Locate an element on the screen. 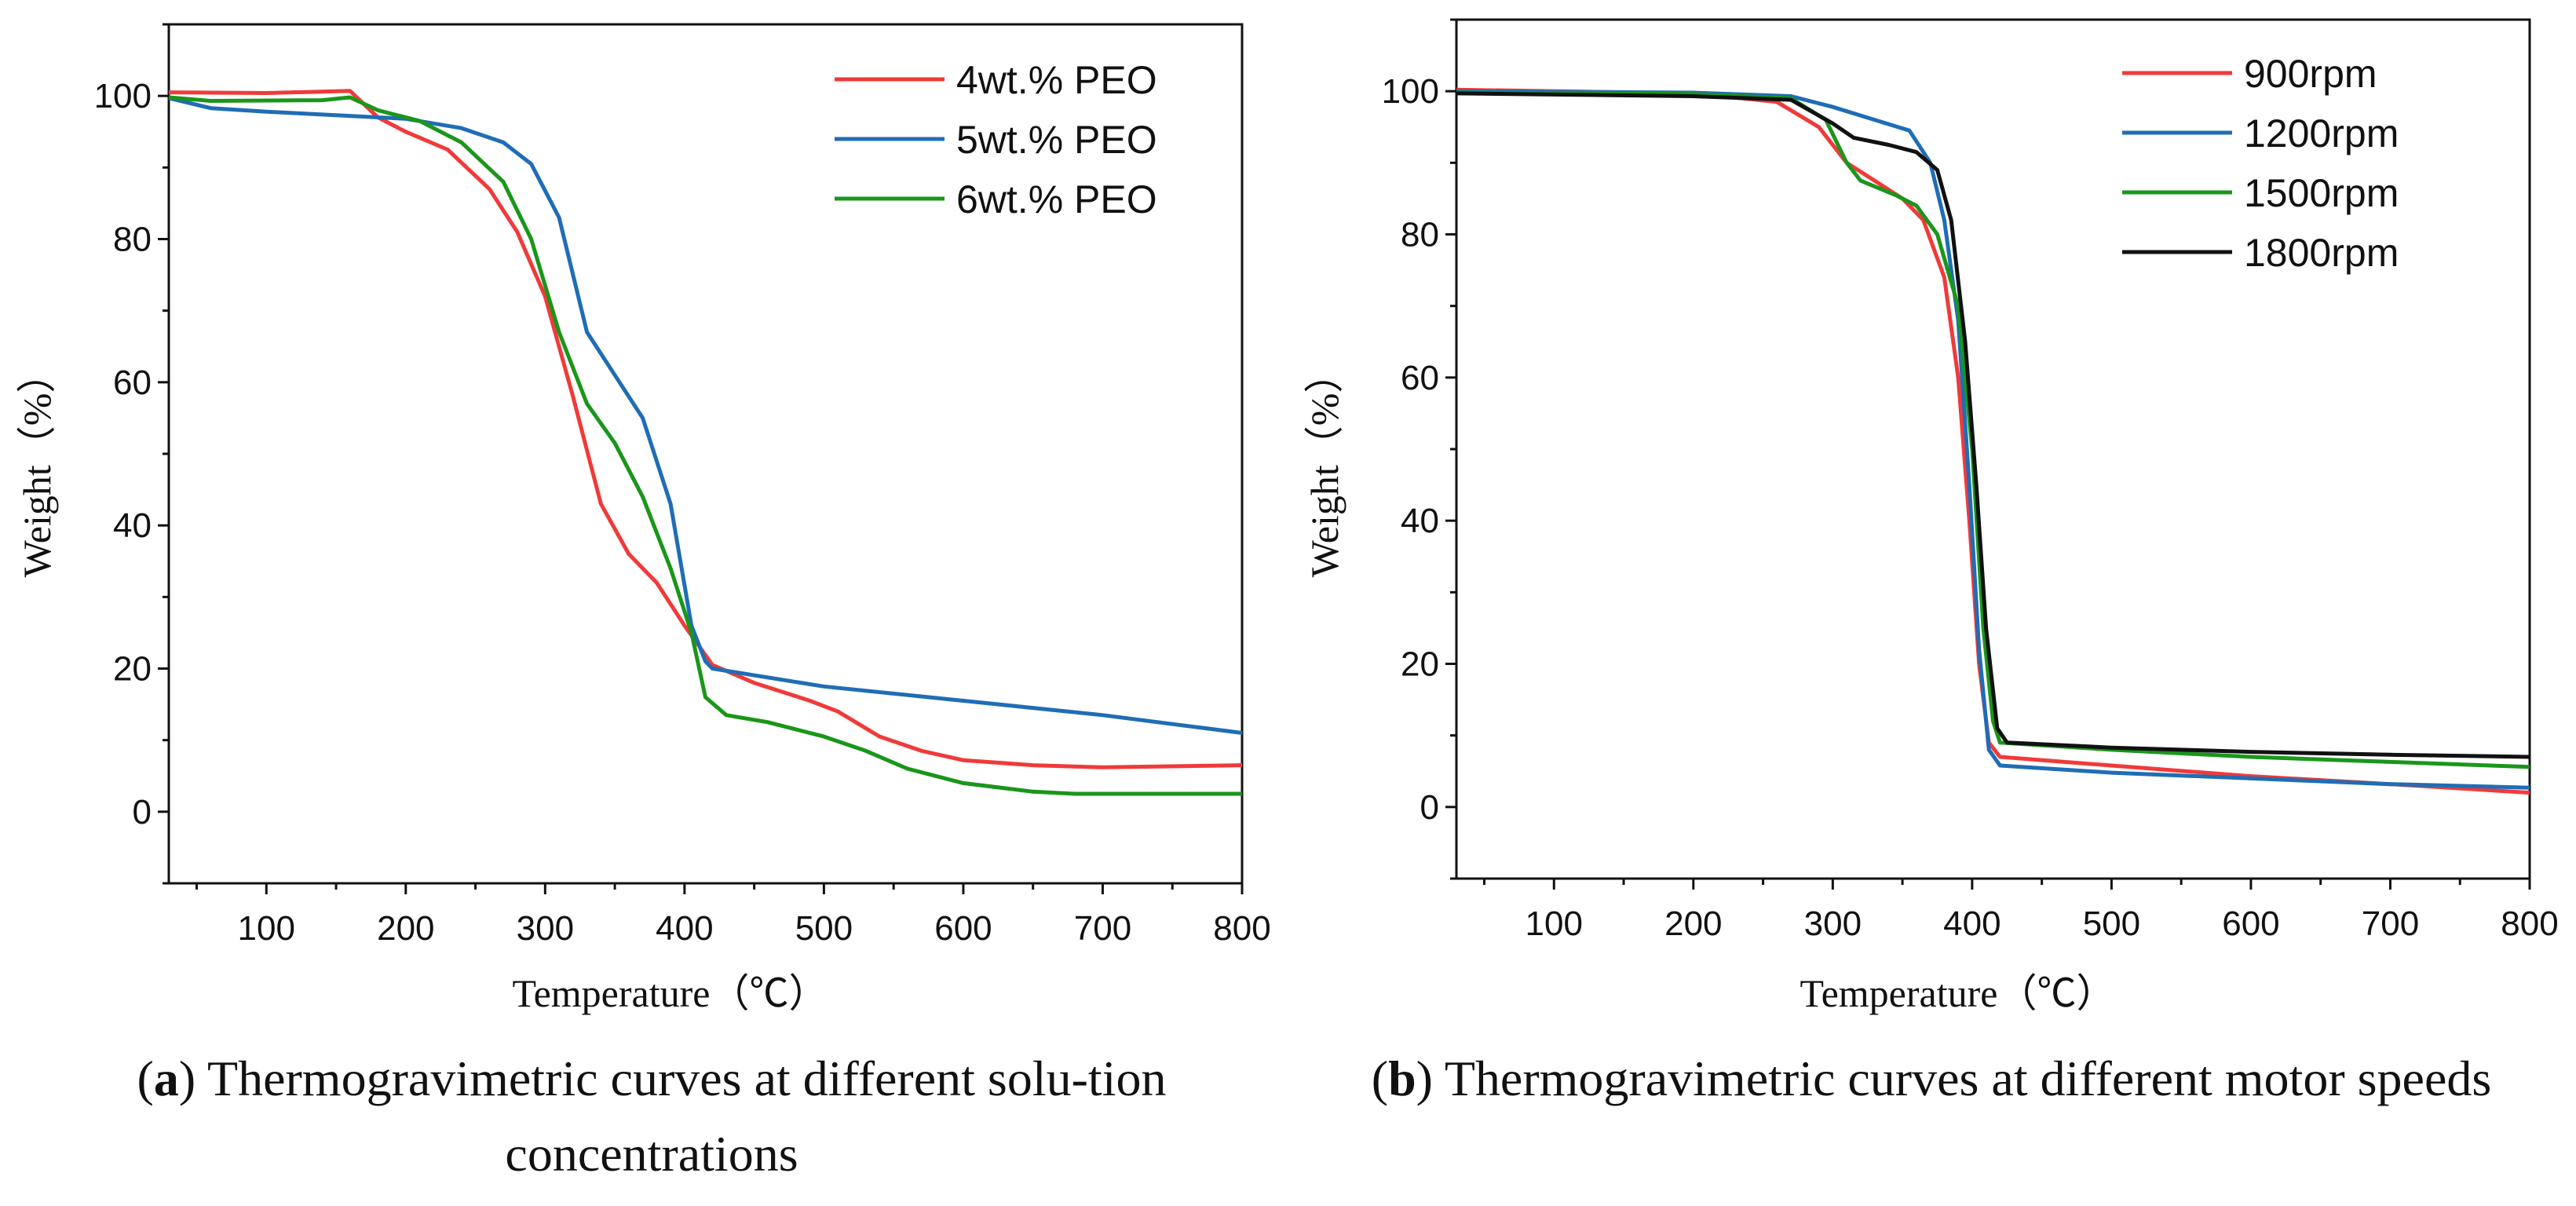 The image size is (2576, 1206). legend-label: 1500rpm is located at coordinates (2321, 193).